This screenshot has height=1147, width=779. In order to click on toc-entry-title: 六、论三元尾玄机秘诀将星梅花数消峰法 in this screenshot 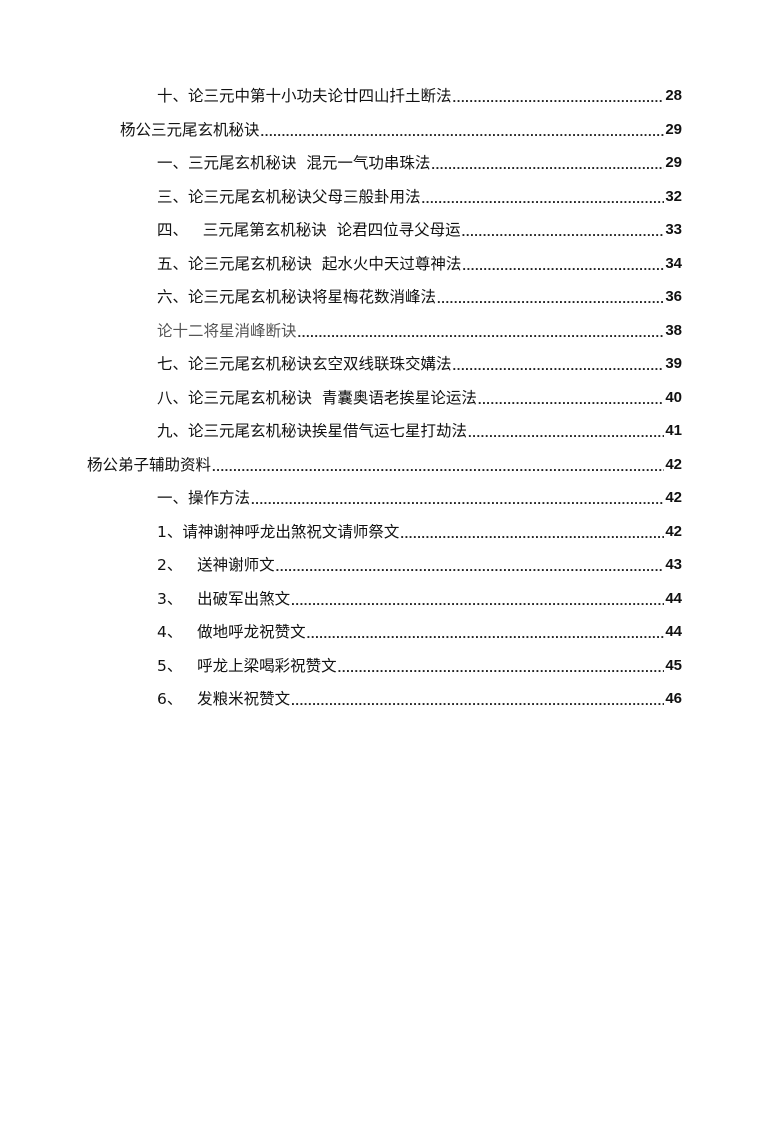, I will do `click(297, 297)`.